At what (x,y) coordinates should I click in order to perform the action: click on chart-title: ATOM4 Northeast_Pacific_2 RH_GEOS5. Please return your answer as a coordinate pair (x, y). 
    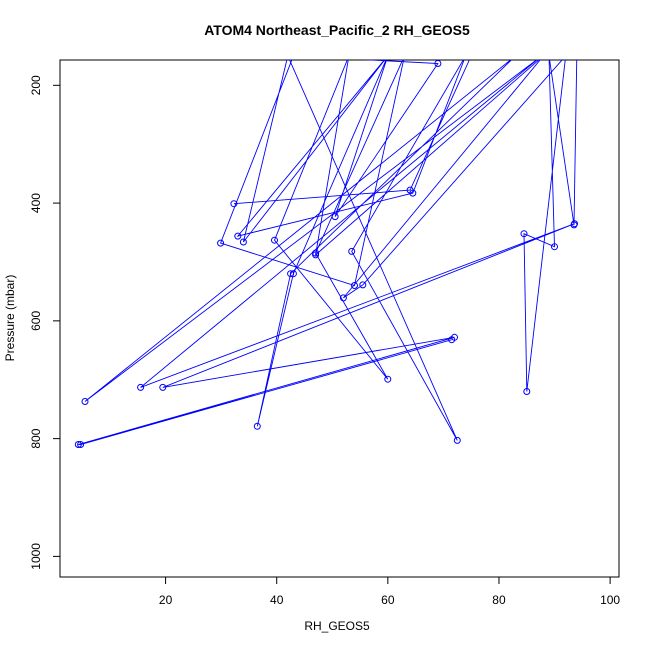
    Looking at the image, I should click on (337, 30).